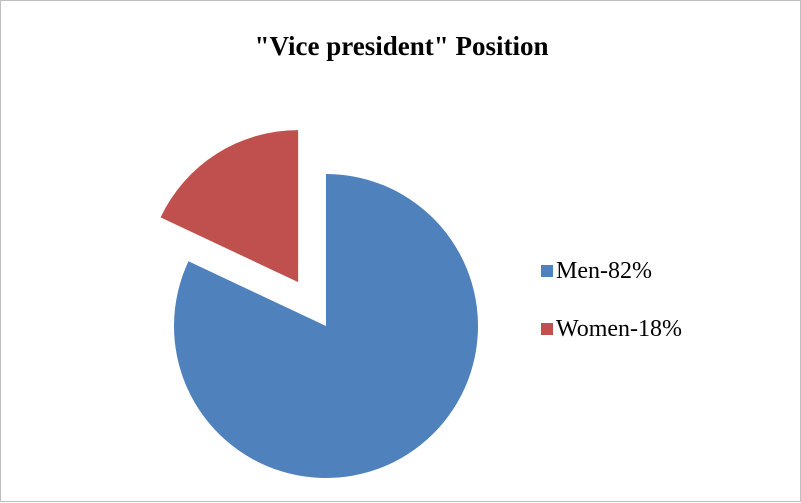 The width and height of the screenshot is (801, 503). What do you see at coordinates (547, 271) in the screenshot?
I see `legend-swatch-men` at bounding box center [547, 271].